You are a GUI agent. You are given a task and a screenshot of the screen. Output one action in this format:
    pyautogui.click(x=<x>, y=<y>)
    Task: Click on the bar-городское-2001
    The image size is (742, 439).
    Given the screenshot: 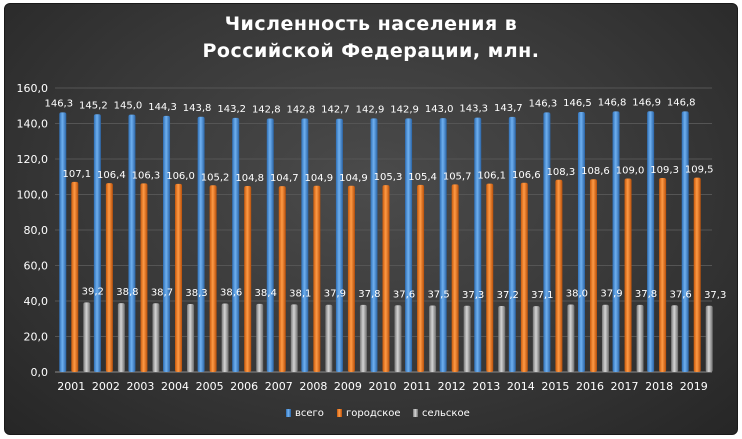 What is the action you would take?
    pyautogui.click(x=75, y=276)
    